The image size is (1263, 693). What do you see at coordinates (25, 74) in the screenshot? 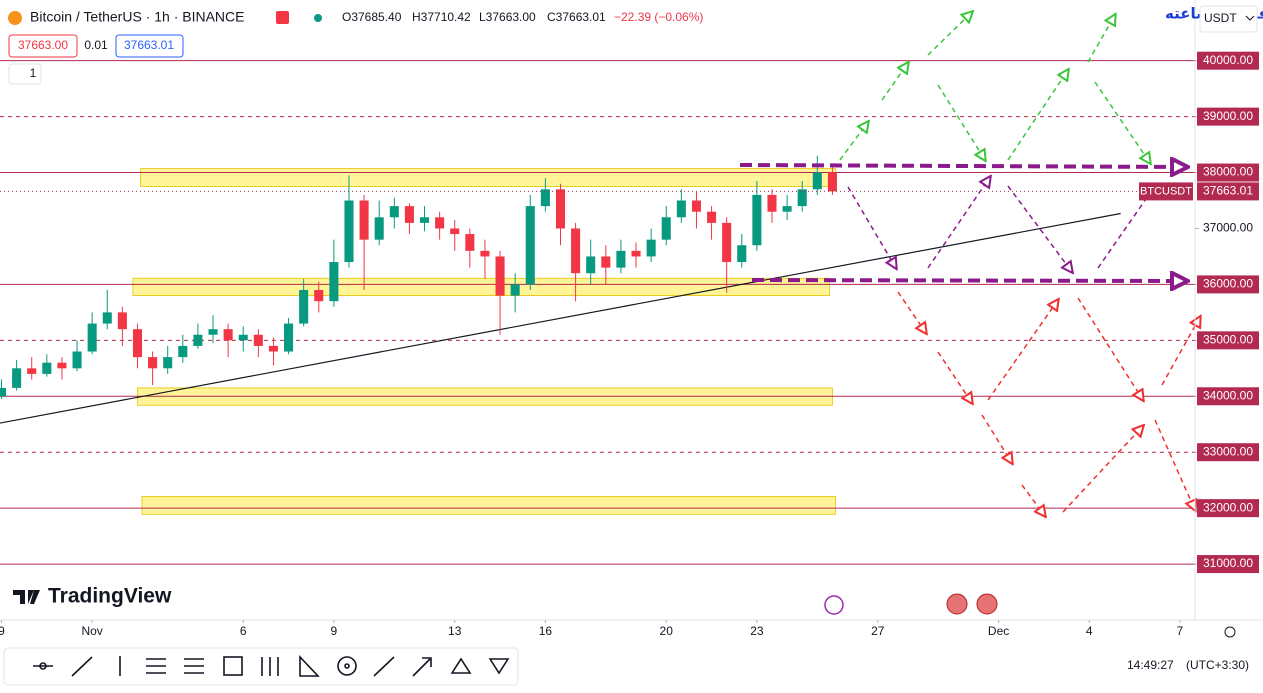
I see `indicator-toggle` at bounding box center [25, 74].